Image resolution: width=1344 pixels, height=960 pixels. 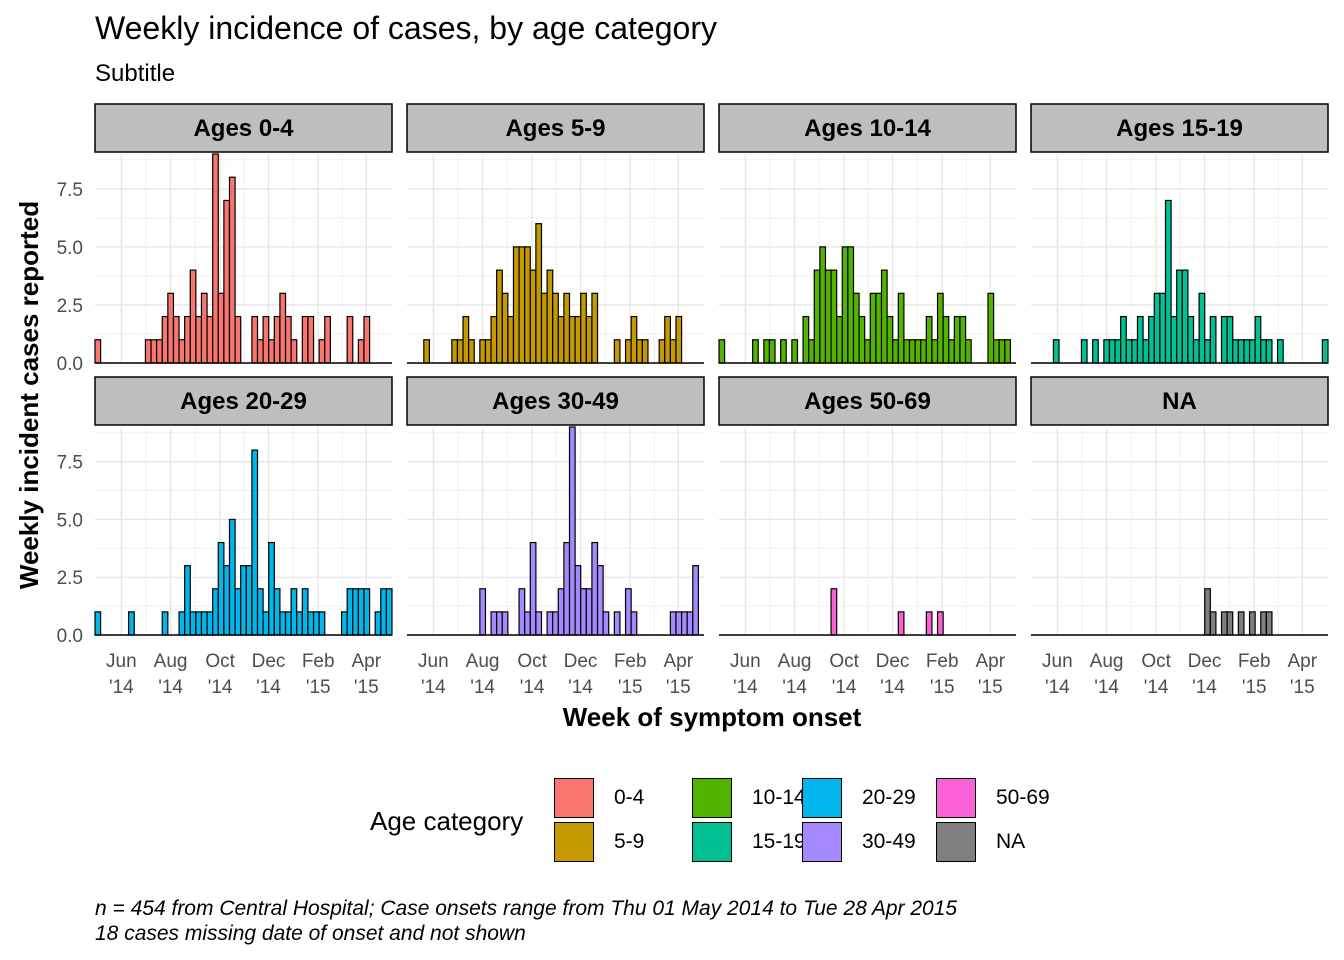 I want to click on legend-label: 30-49, so click(x=889, y=841).